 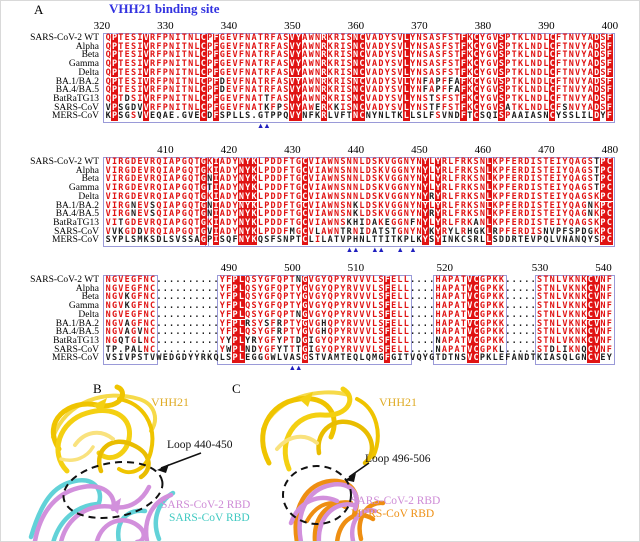 What do you see at coordinates (236, 388) in the screenshot?
I see `panel-c-label: C` at bounding box center [236, 388].